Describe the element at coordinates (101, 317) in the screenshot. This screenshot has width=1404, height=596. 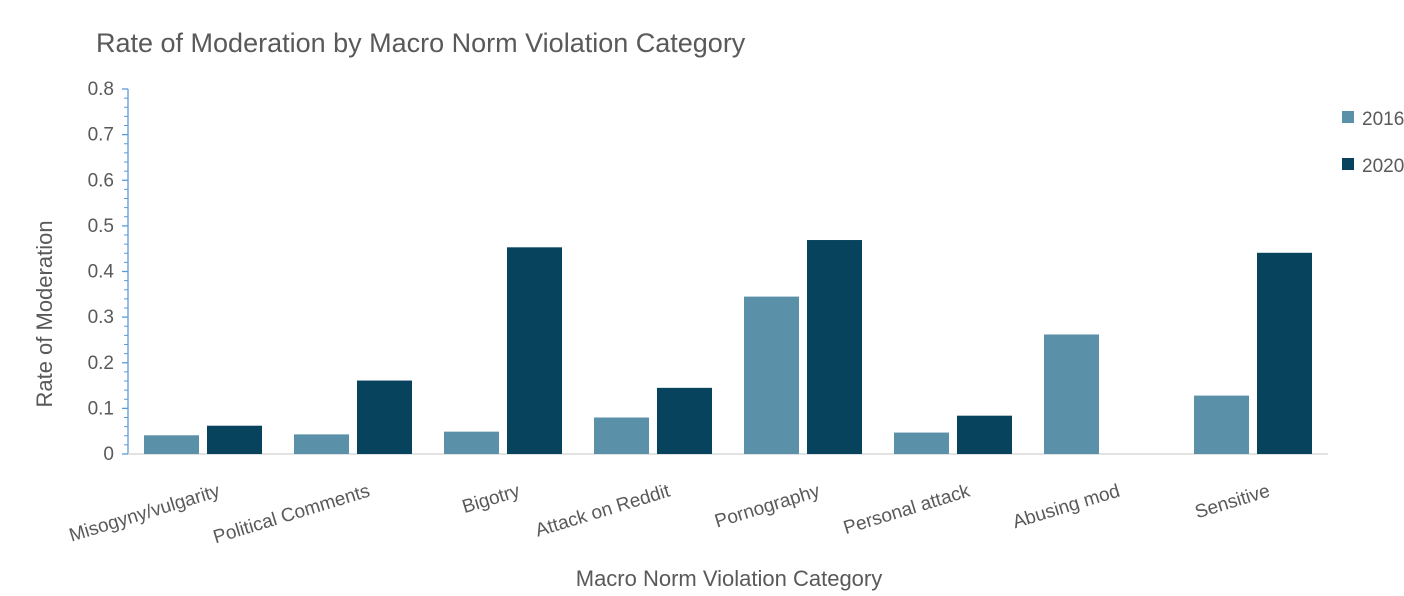
I see `y-tick-label: 0.3` at that location.